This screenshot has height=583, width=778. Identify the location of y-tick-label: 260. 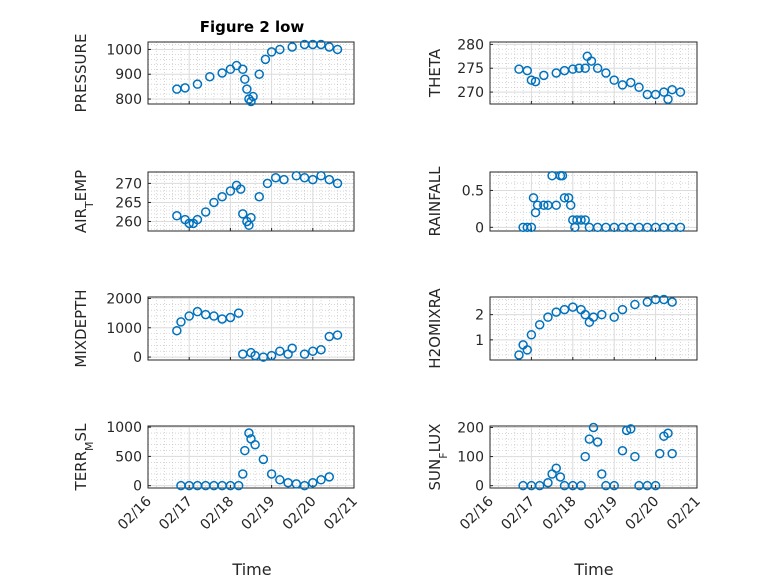
(128, 222).